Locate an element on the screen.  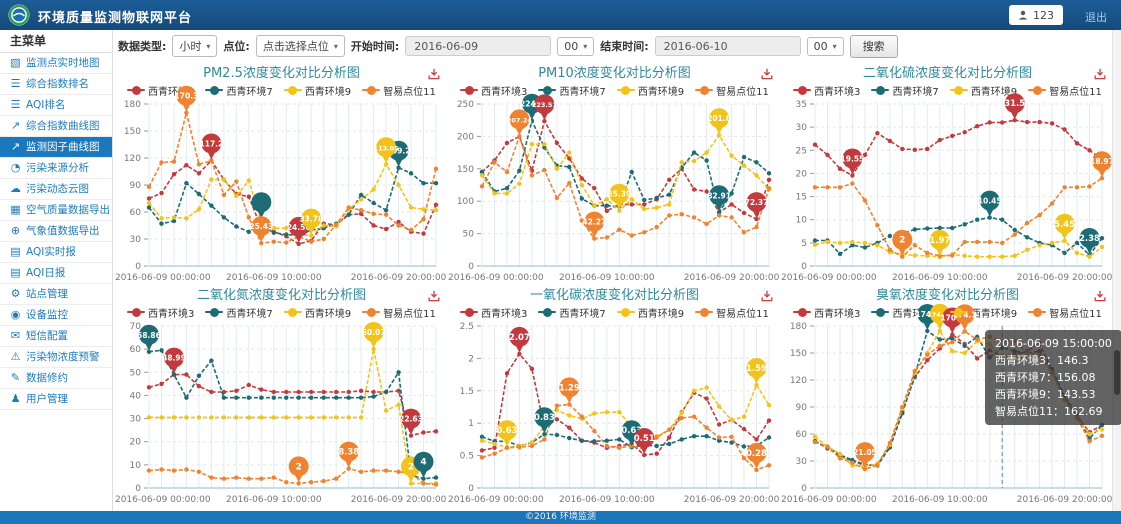
sidebar-item-5: ↗ 监测因子曲线图 is located at coordinates (56, 147).